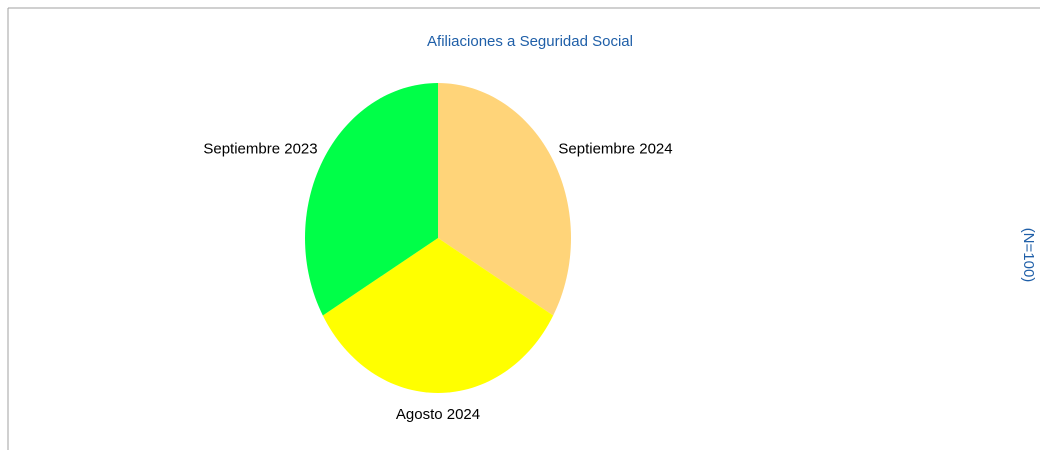  I want to click on chart-title: Afiliaciones a Seguridad Social, so click(530, 41).